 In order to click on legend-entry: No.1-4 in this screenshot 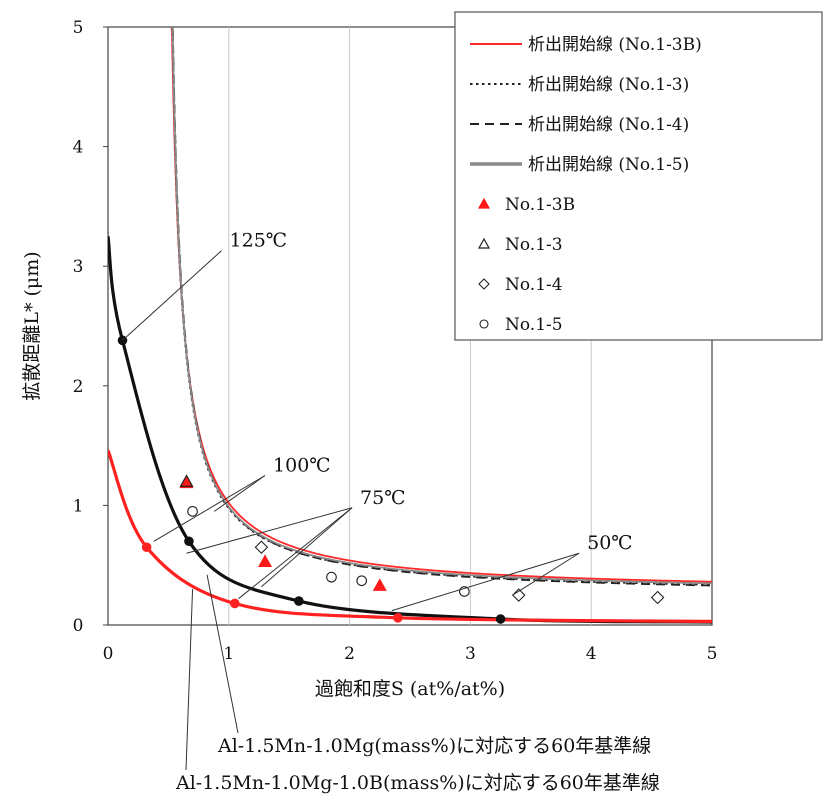, I will do `click(534, 285)`.